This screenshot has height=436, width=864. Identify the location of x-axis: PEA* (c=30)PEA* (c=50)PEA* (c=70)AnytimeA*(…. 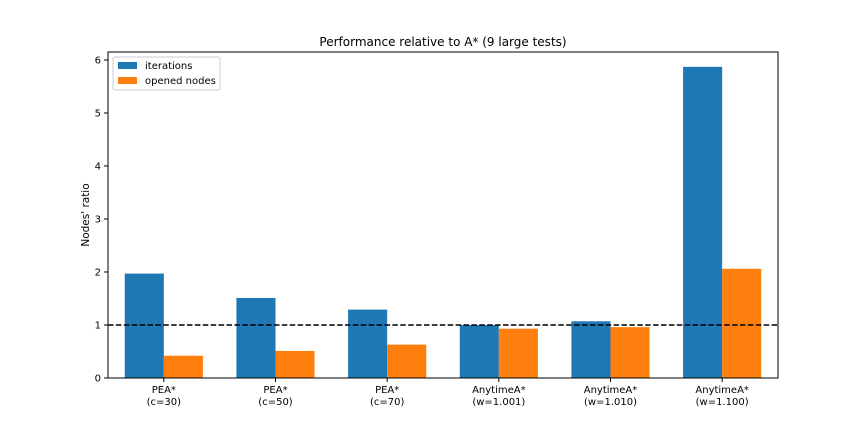
(448, 393).